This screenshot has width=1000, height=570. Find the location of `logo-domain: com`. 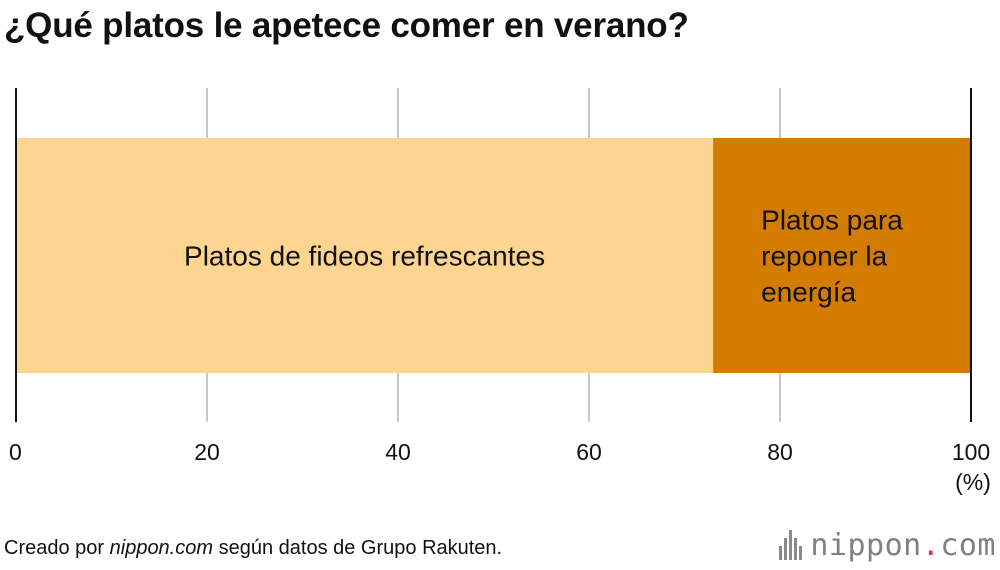

logo-domain: com is located at coordinates (968, 545).